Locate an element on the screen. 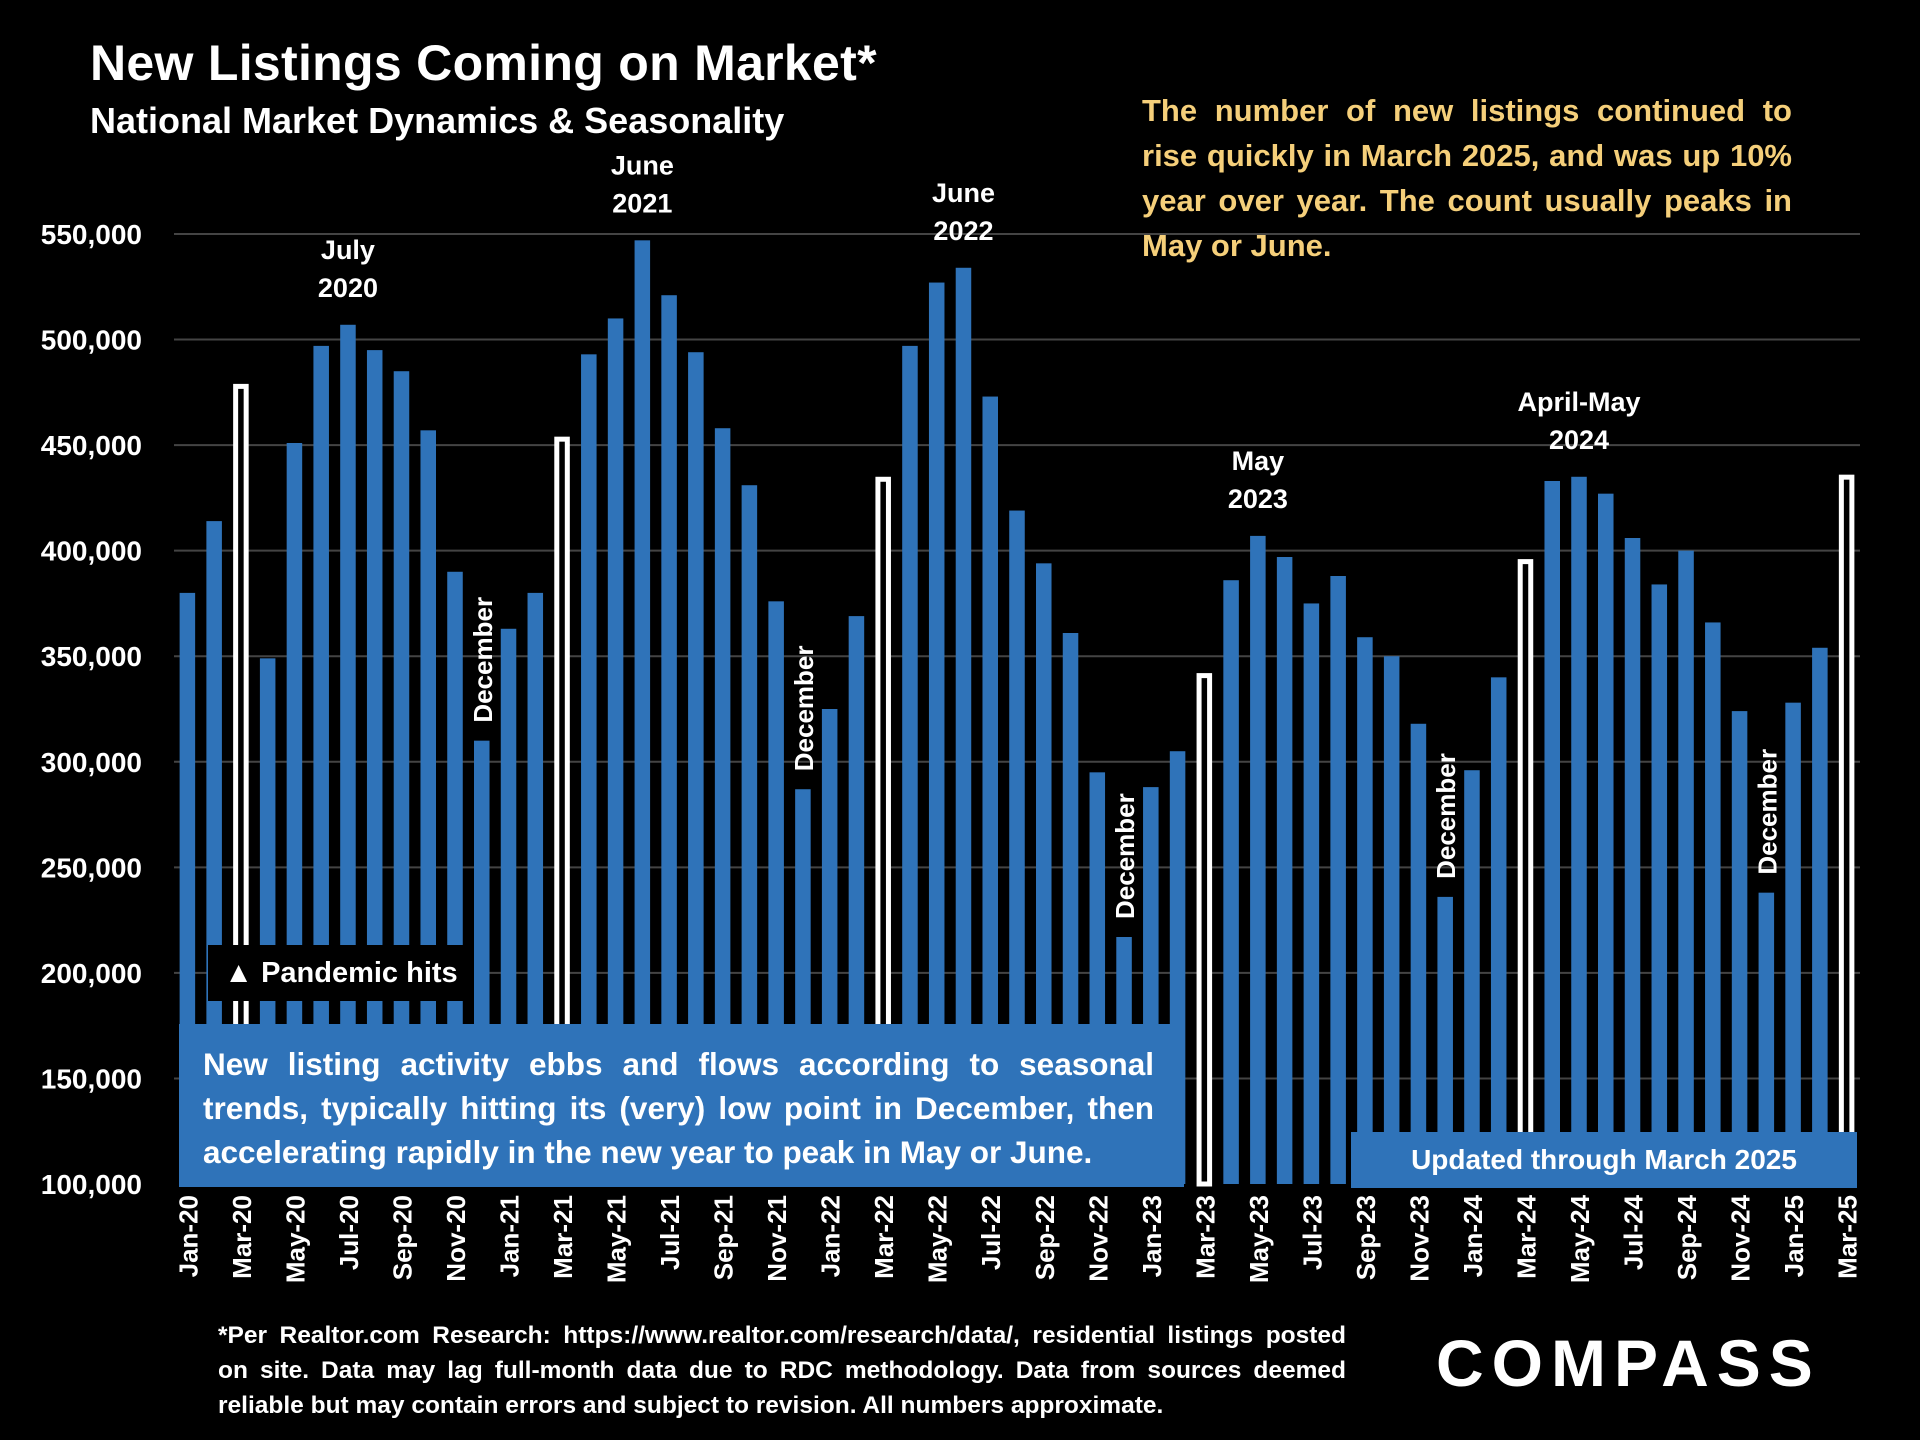 This screenshot has width=1920, height=1440. x-tick-label: Nov-22 is located at coordinates (1098, 1238).